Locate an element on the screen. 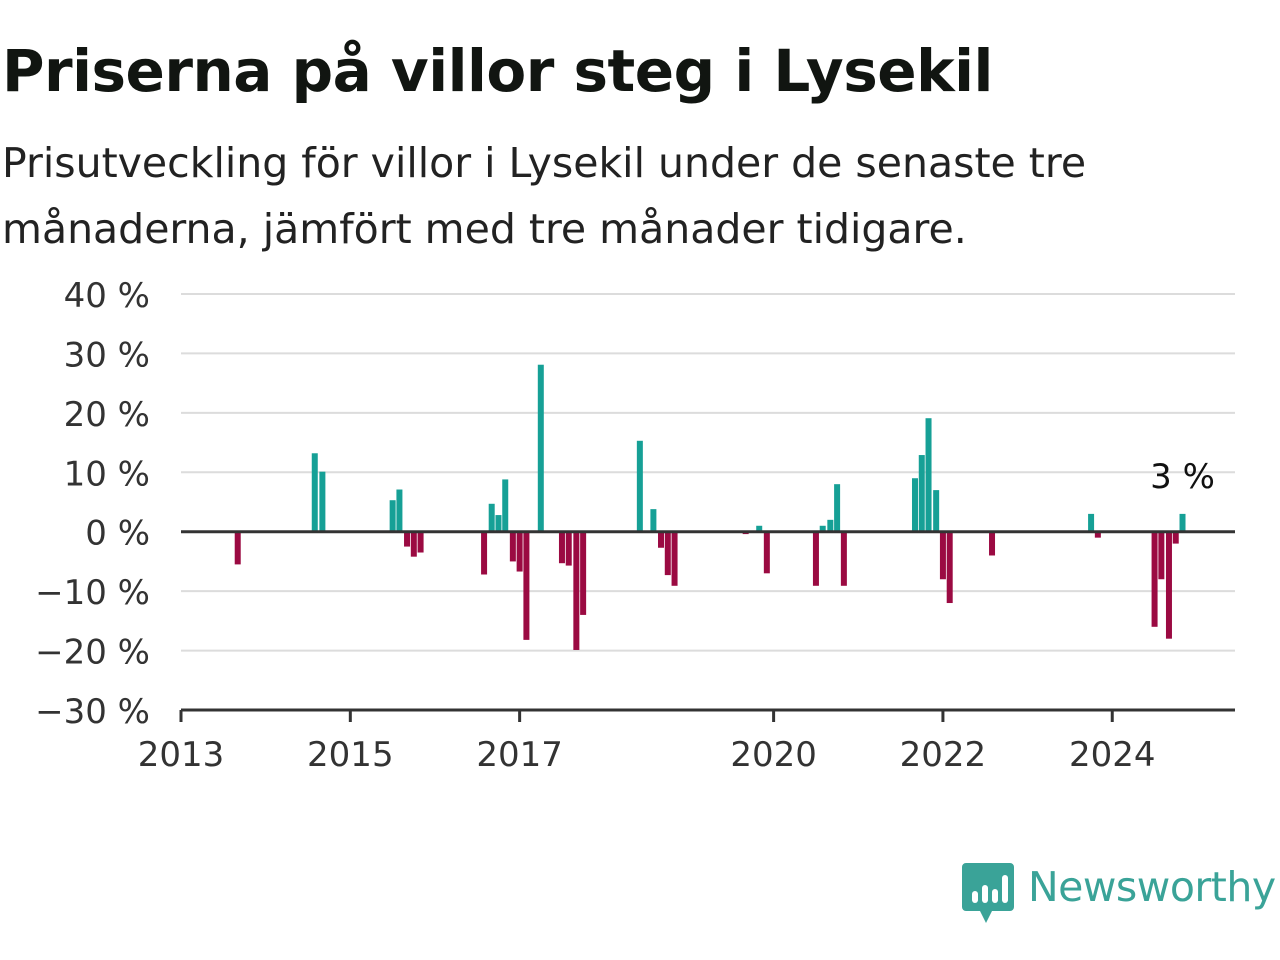 This screenshot has width=1280, height=960. annotations: 3 % is located at coordinates (1182, 477).